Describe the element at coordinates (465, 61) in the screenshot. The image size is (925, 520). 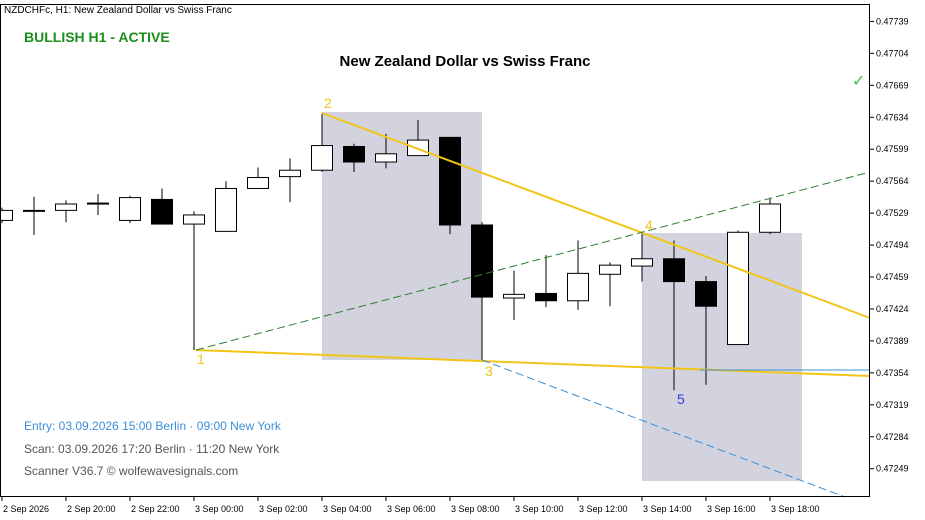
I see `chart-title: New Zealand Dollar vs Swiss Franc` at that location.